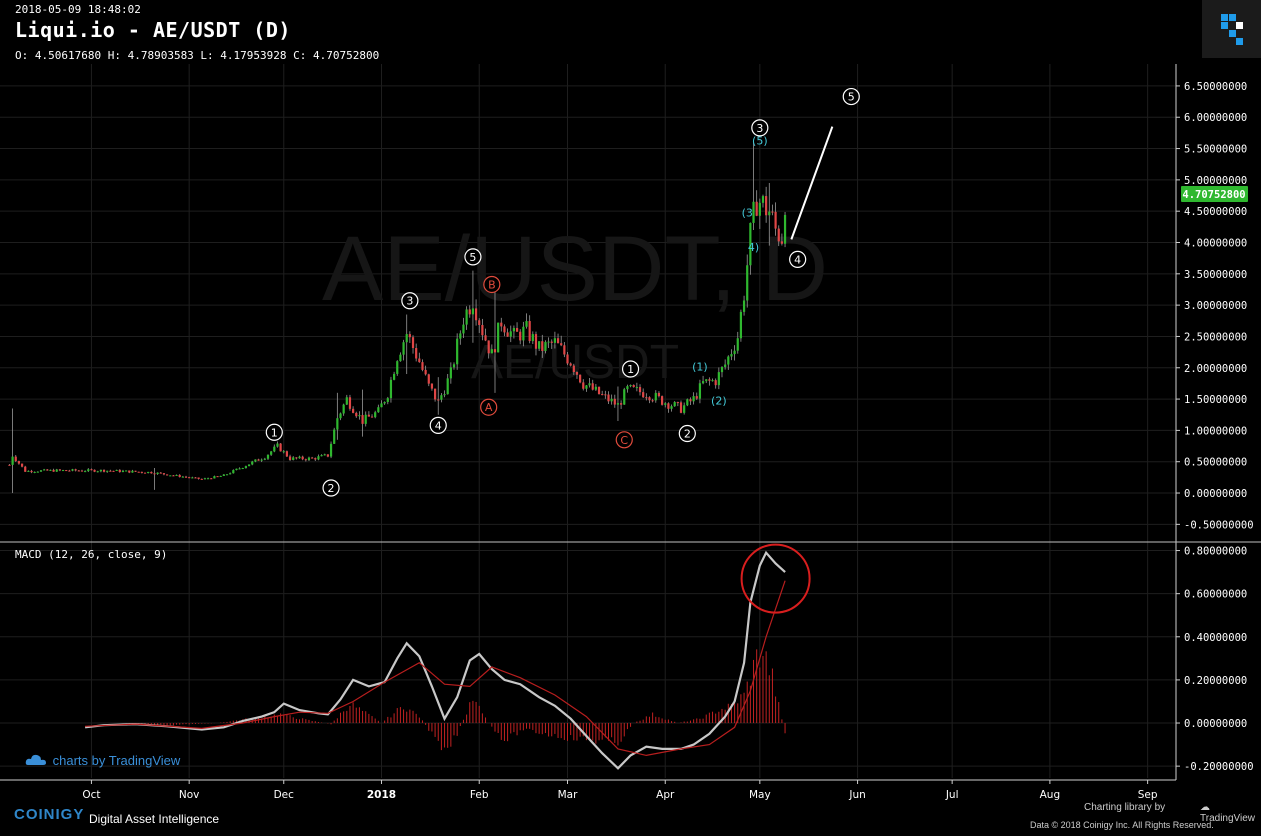 The height and width of the screenshot is (836, 1261). What do you see at coordinates (1215, 595) in the screenshot?
I see `macd-ytick-label-1: 0.60000000` at bounding box center [1215, 595].